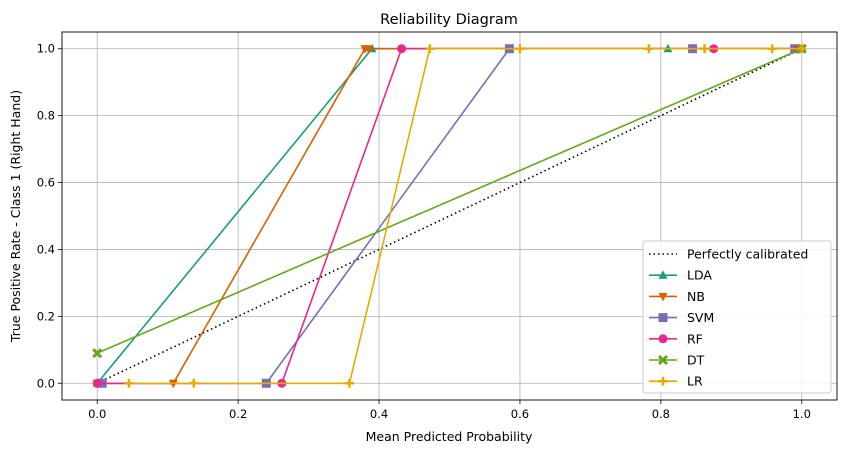 The image size is (846, 453). Describe the element at coordinates (449, 20) in the screenshot. I see `chart-title: Reliability Diagram` at that location.